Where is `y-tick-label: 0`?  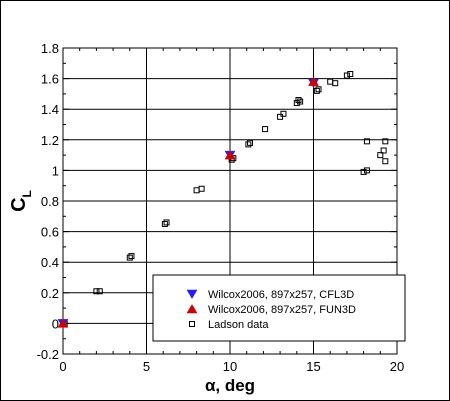
y-tick-label: 0 is located at coordinates (55, 323).